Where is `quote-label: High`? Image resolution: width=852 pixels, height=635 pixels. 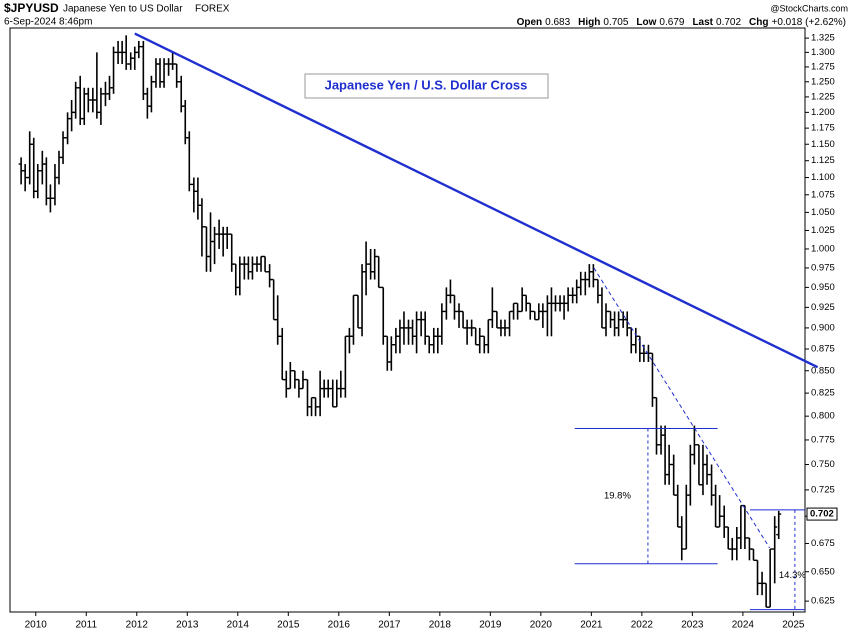 quote-label: High is located at coordinates (589, 22).